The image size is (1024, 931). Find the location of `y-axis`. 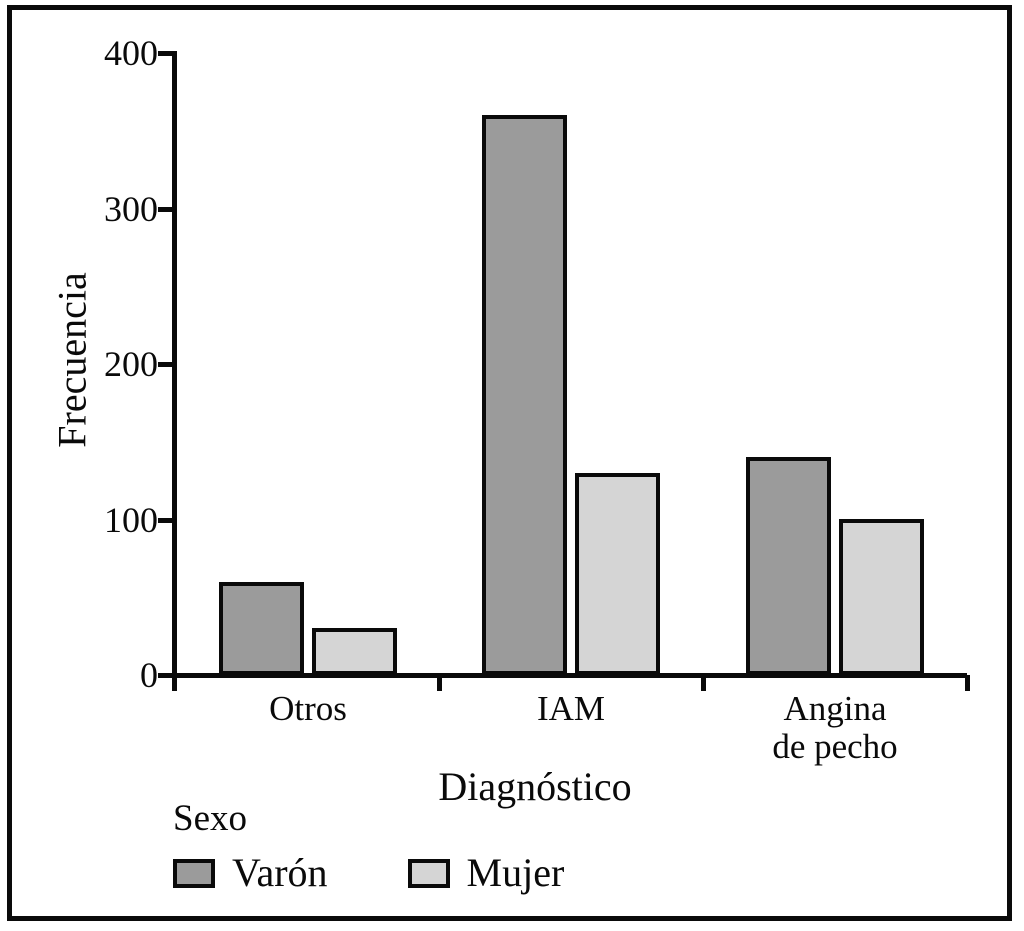

y-axis is located at coordinates (174, 371).